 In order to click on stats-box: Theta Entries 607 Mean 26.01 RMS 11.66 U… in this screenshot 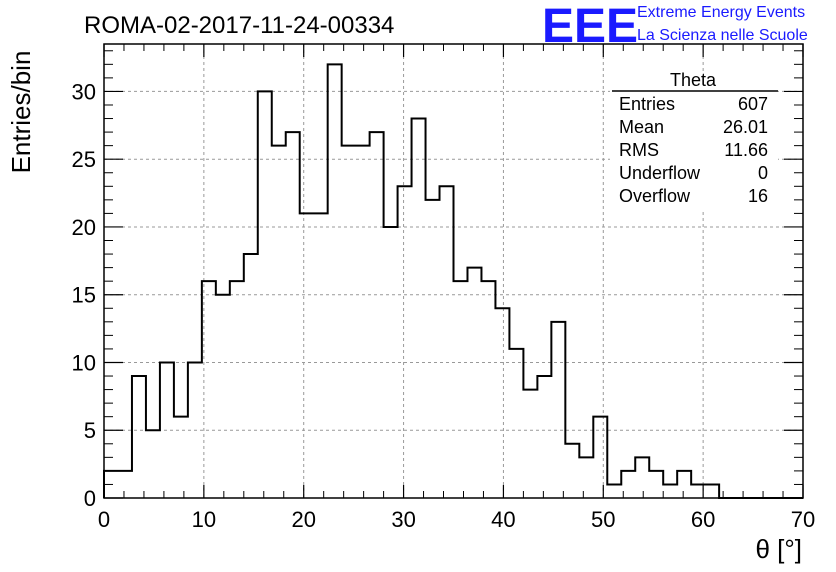, I will do `click(694, 141)`.